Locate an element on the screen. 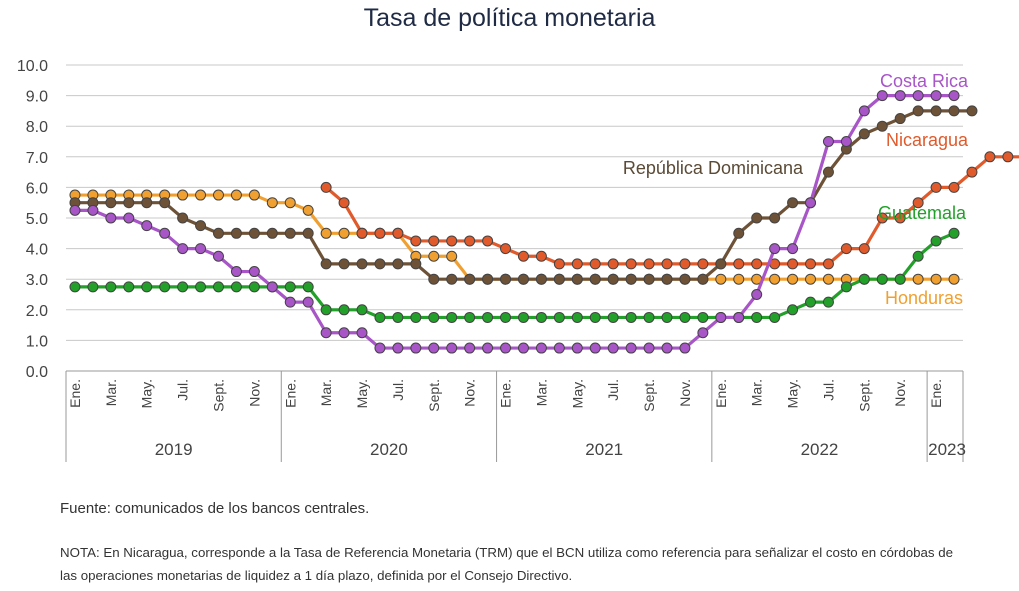 Image resolution: width=1019 pixels, height=591 pixels. series-honduras is located at coordinates (514, 237).